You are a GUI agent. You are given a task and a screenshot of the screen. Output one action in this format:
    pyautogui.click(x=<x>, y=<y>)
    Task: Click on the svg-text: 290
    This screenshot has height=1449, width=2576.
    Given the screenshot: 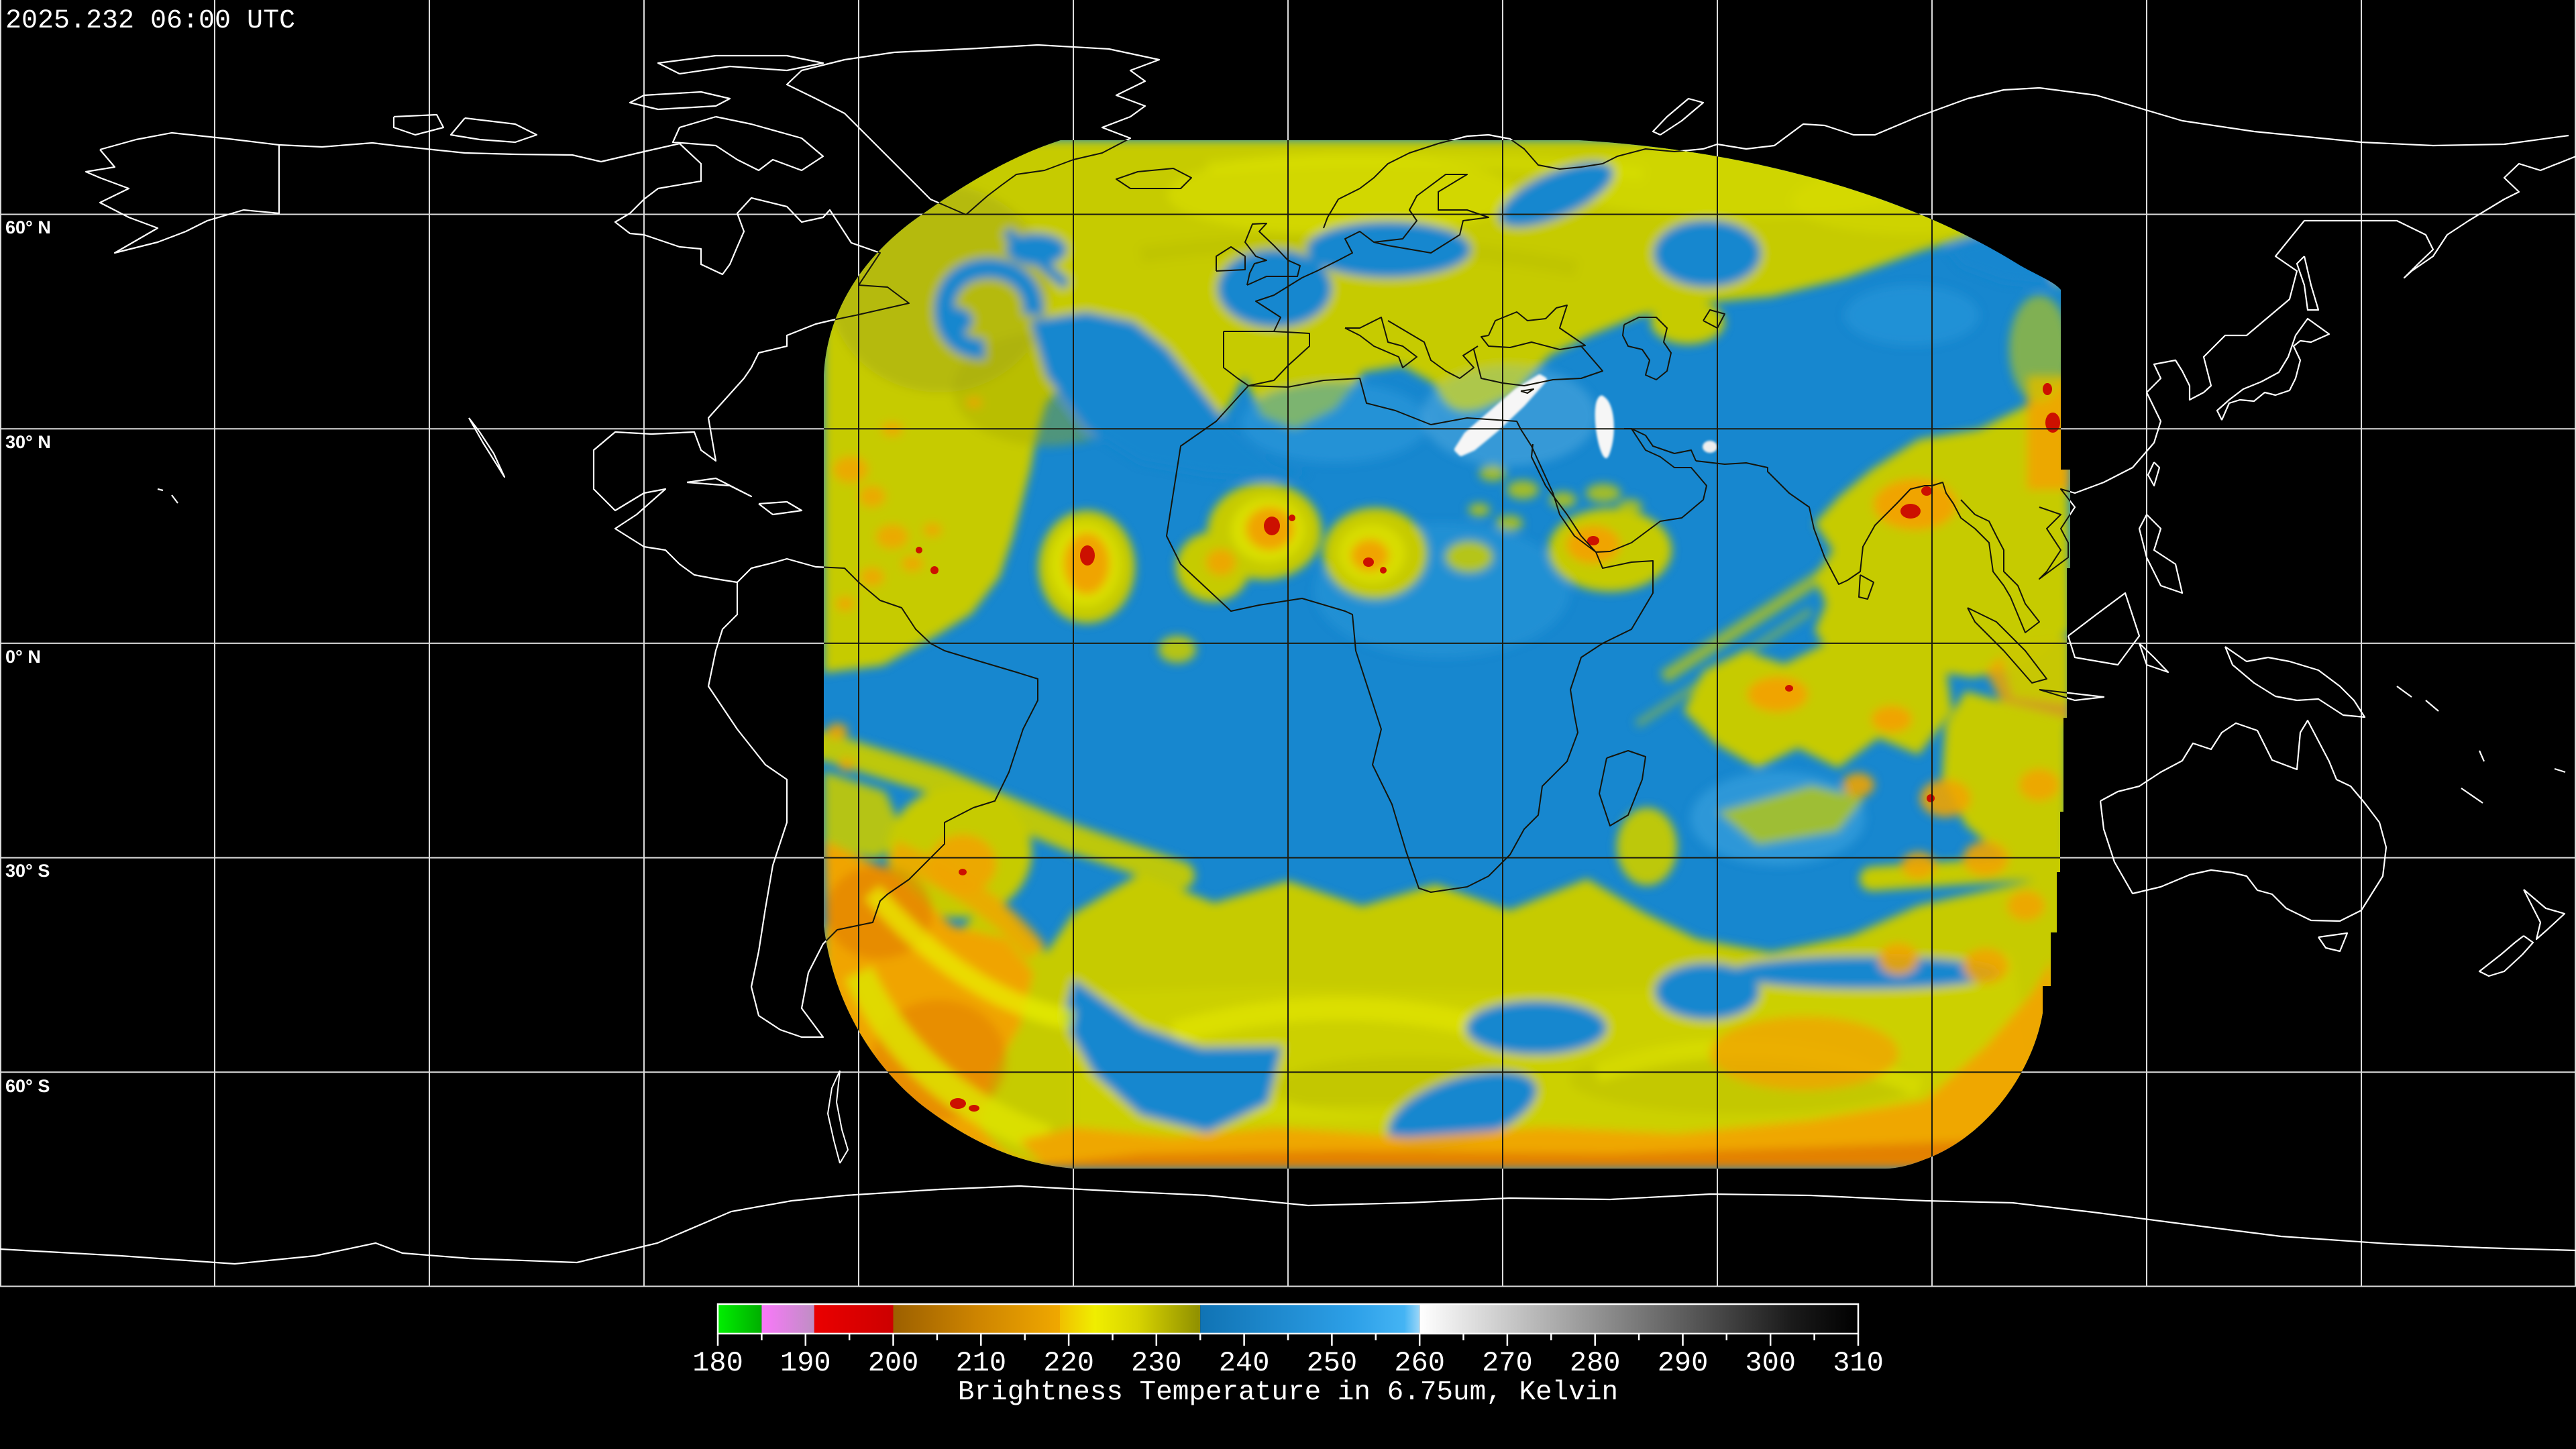 What is the action you would take?
    pyautogui.click(x=1683, y=1363)
    